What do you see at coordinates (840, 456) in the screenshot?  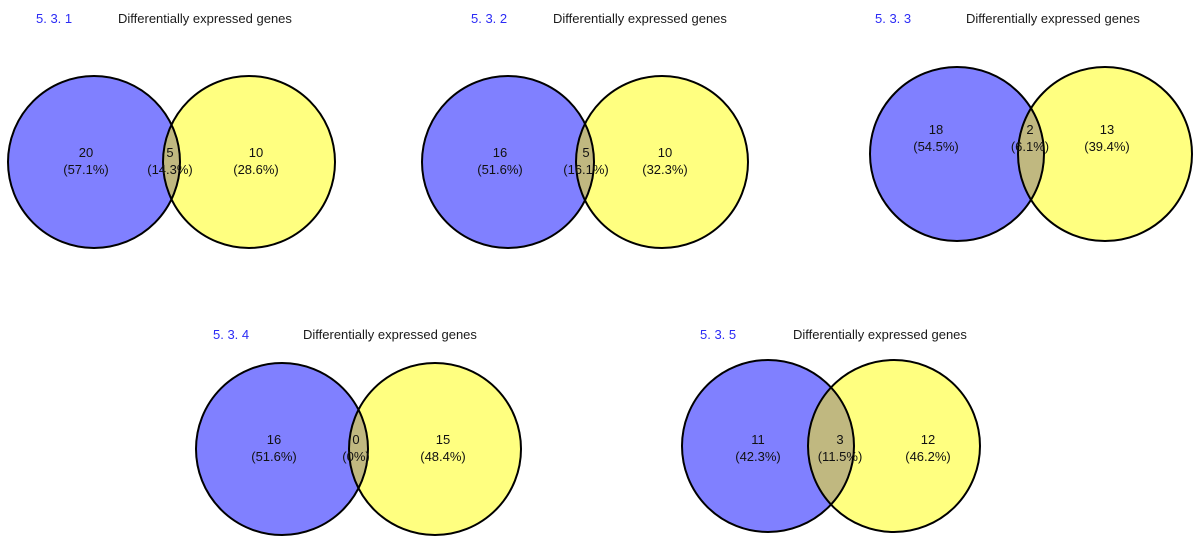 I see `overlap-percent: (11.5%)` at bounding box center [840, 456].